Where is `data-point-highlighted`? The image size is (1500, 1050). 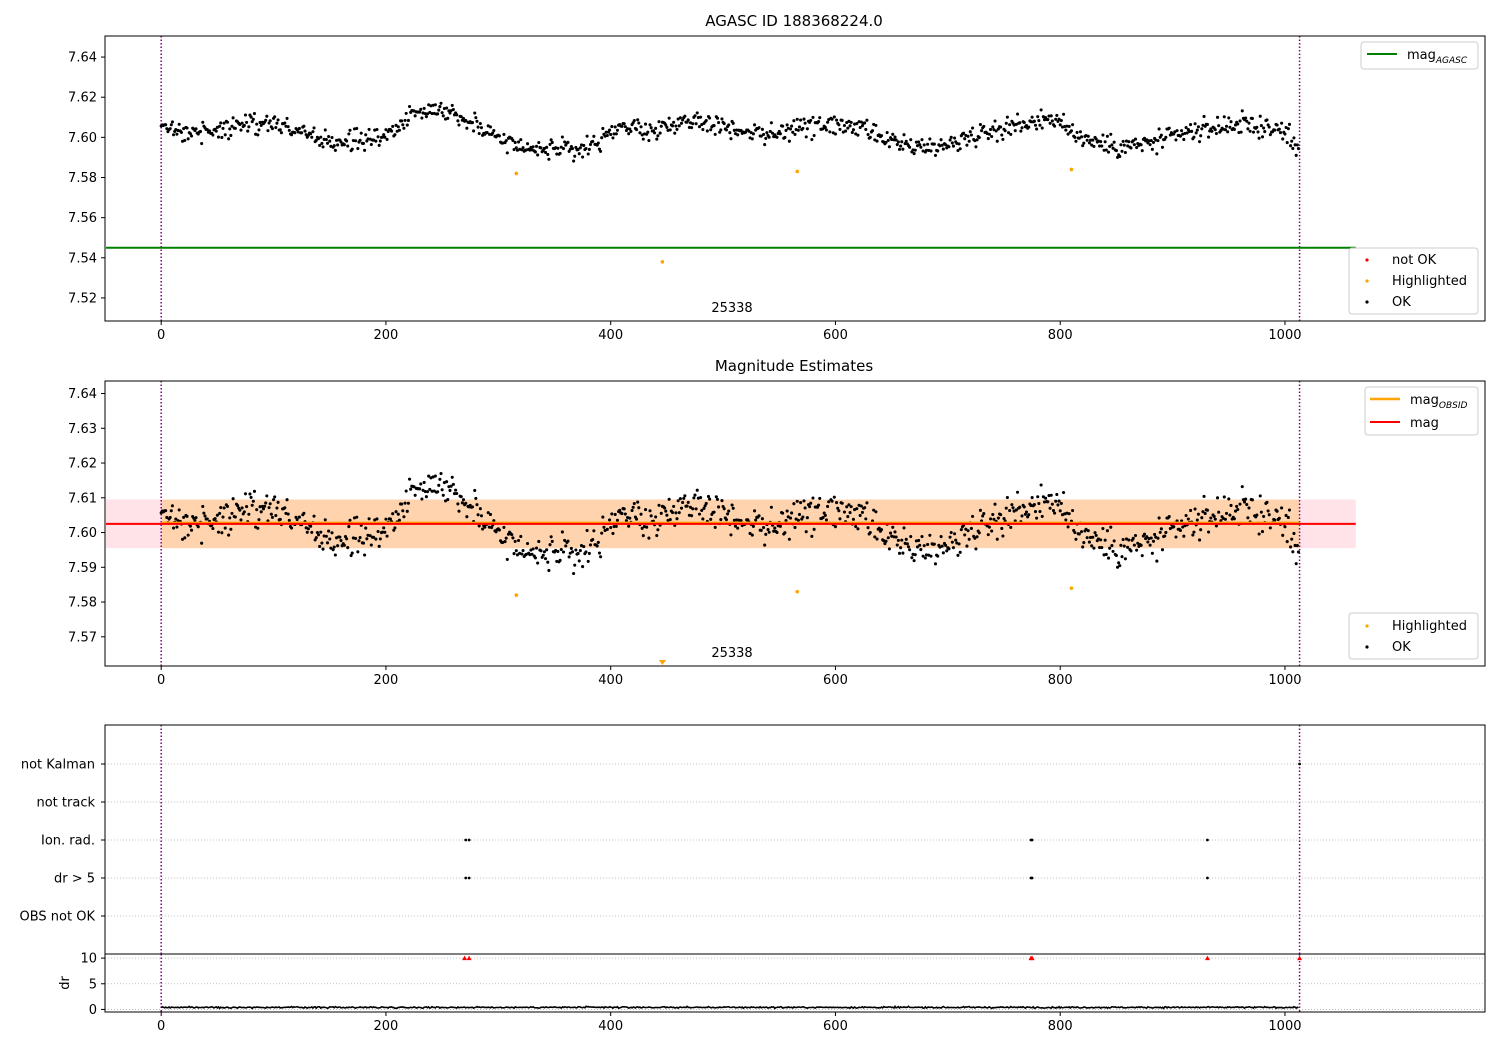
data-point-highlighted is located at coordinates (662, 261).